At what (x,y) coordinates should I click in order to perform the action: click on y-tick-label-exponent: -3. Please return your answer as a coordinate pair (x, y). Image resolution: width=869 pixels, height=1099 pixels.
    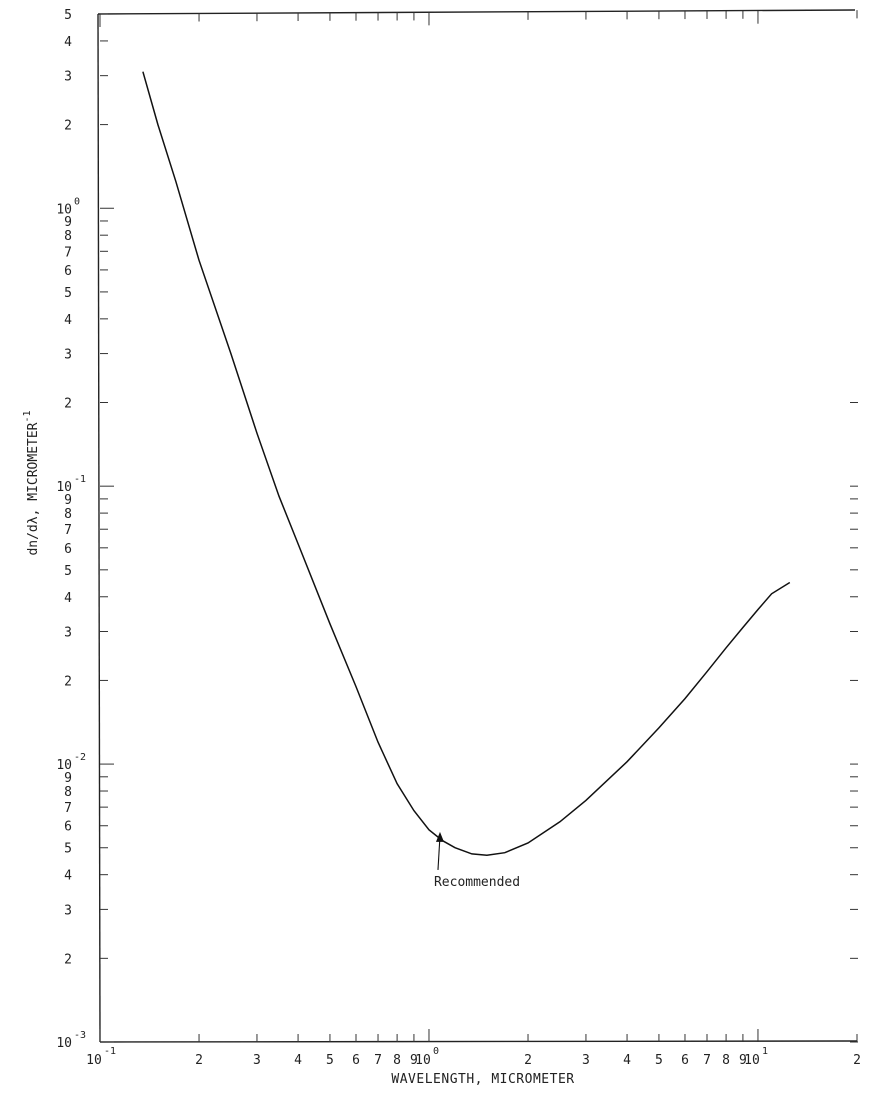
    Looking at the image, I should click on (80, 1035).